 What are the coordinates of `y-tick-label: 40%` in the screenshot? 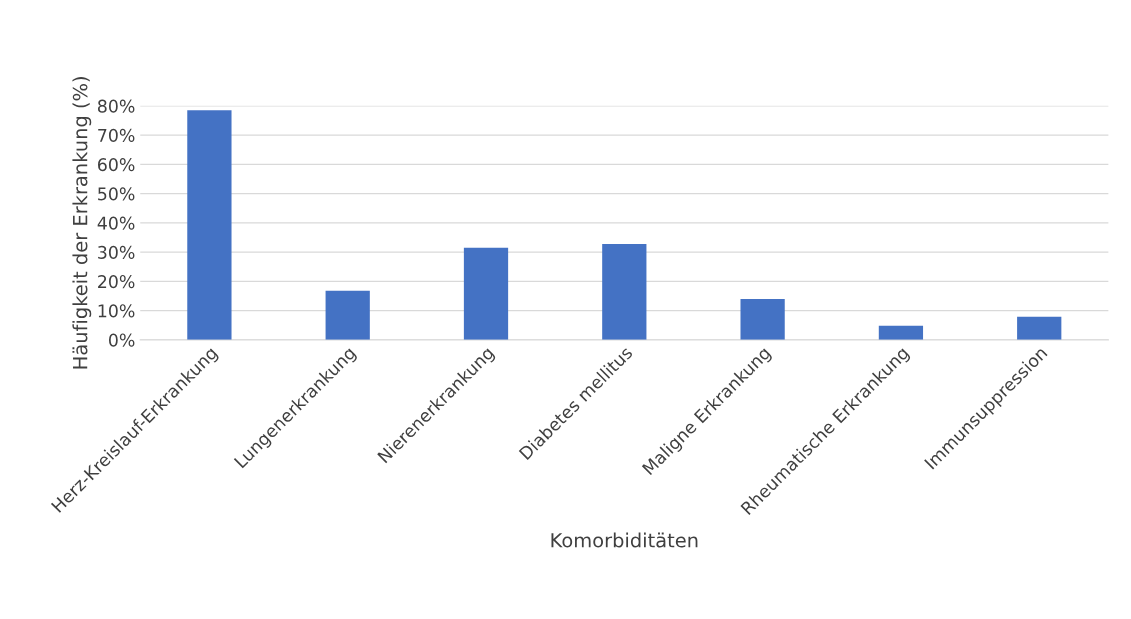 It's located at (116, 223).